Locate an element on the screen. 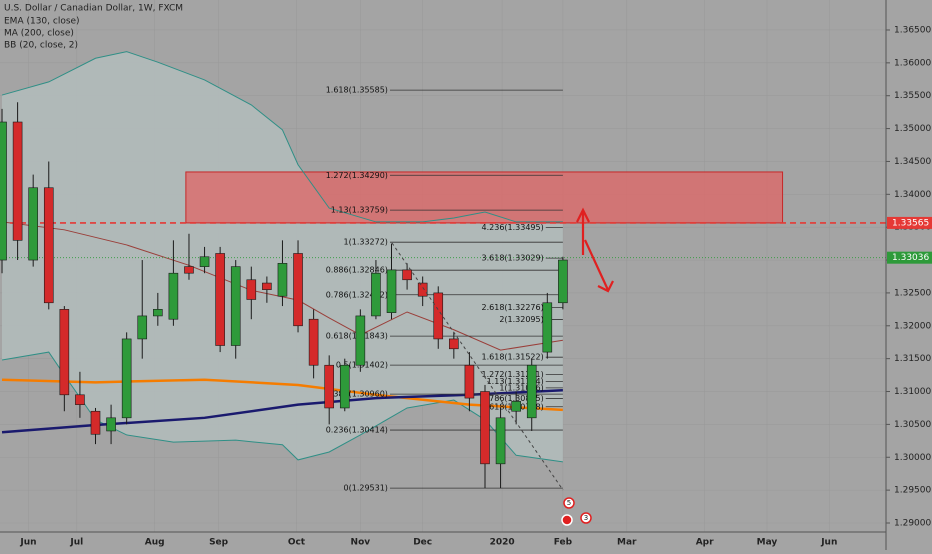 The image size is (932, 554). y-tick-label: 1.32000 is located at coordinates (912, 326).